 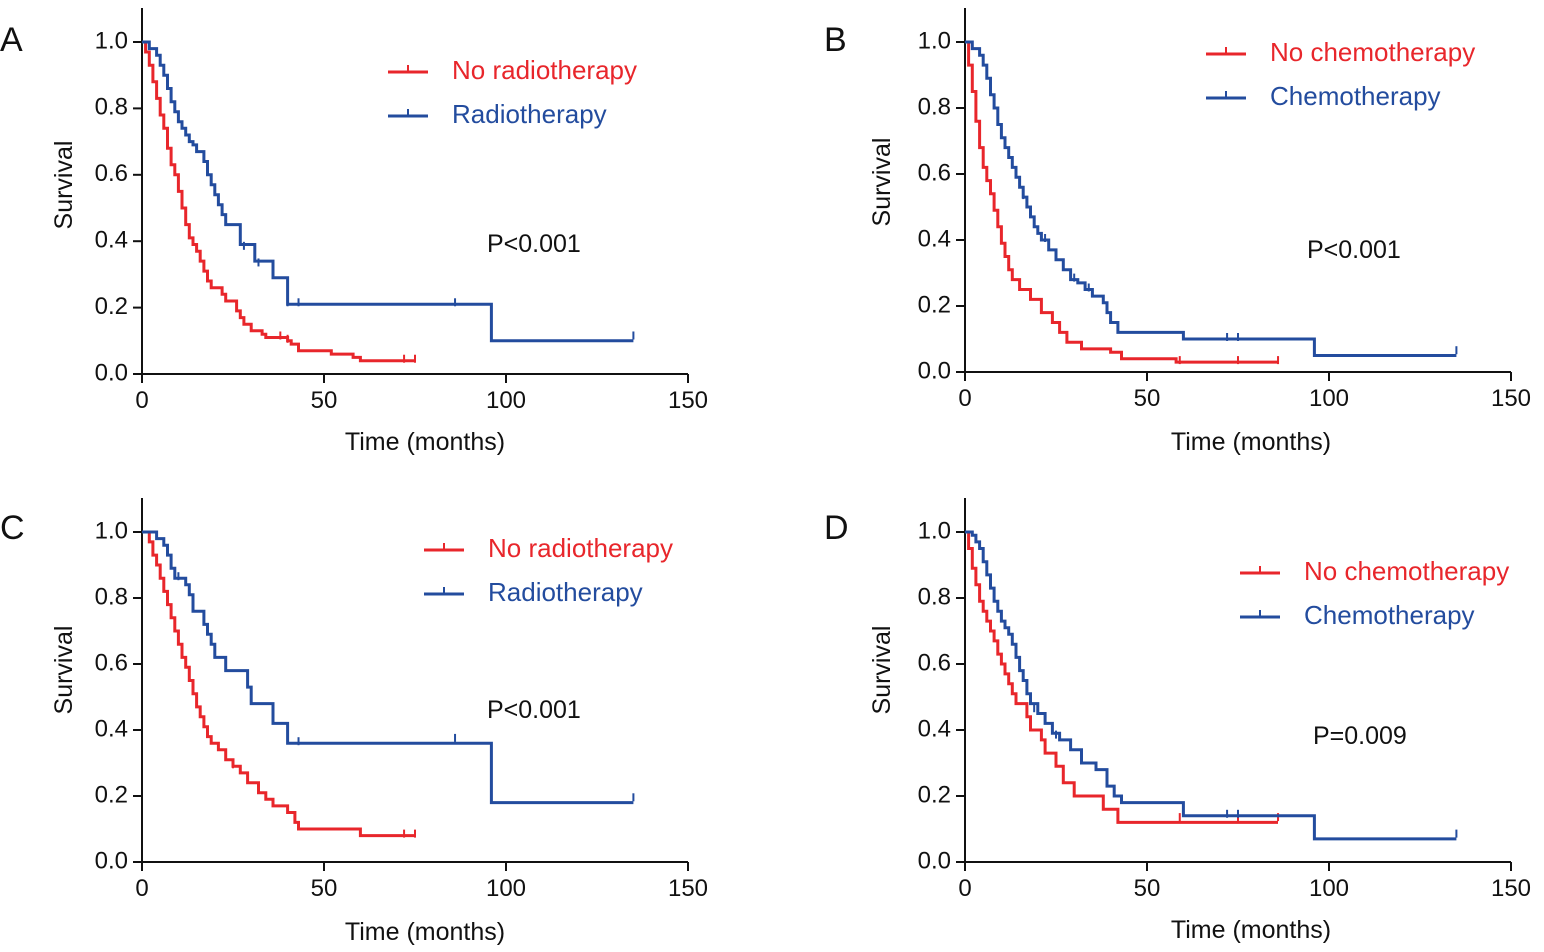 What do you see at coordinates (835, 40) in the screenshot?
I see `panel-letter: B` at bounding box center [835, 40].